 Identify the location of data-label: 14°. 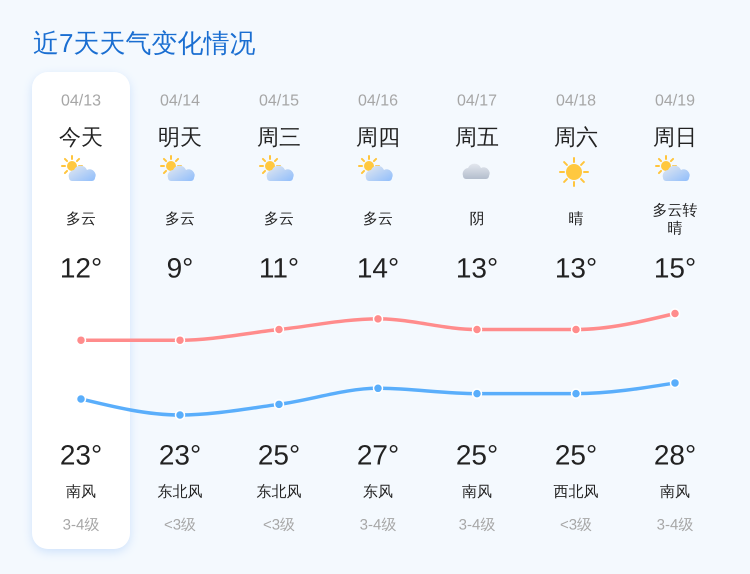
(378, 268).